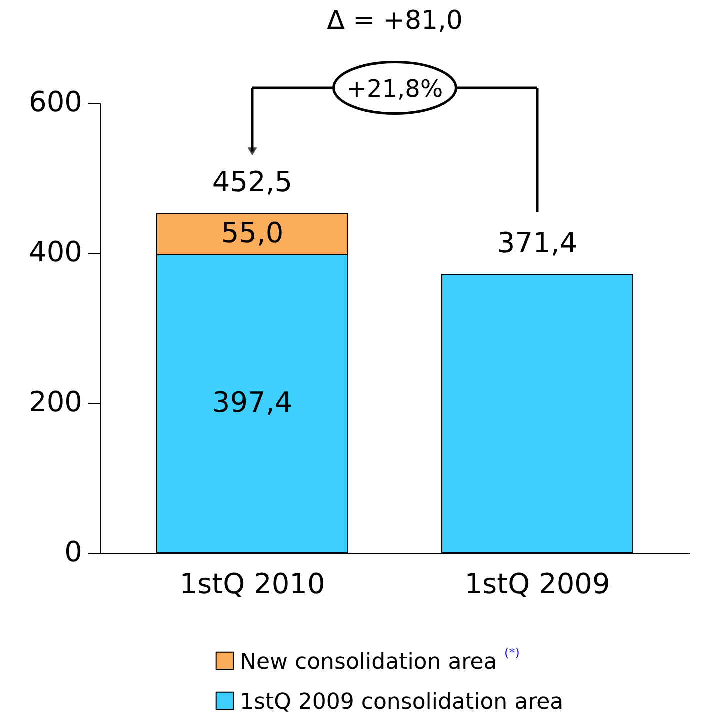  What do you see at coordinates (537, 584) in the screenshot?
I see `x-tick-label: 1stQ 2009` at bounding box center [537, 584].